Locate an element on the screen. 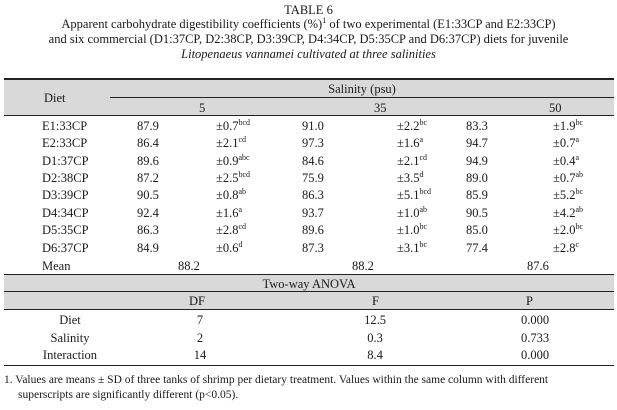  sd-cell: ±5.2bc is located at coordinates (568, 195).